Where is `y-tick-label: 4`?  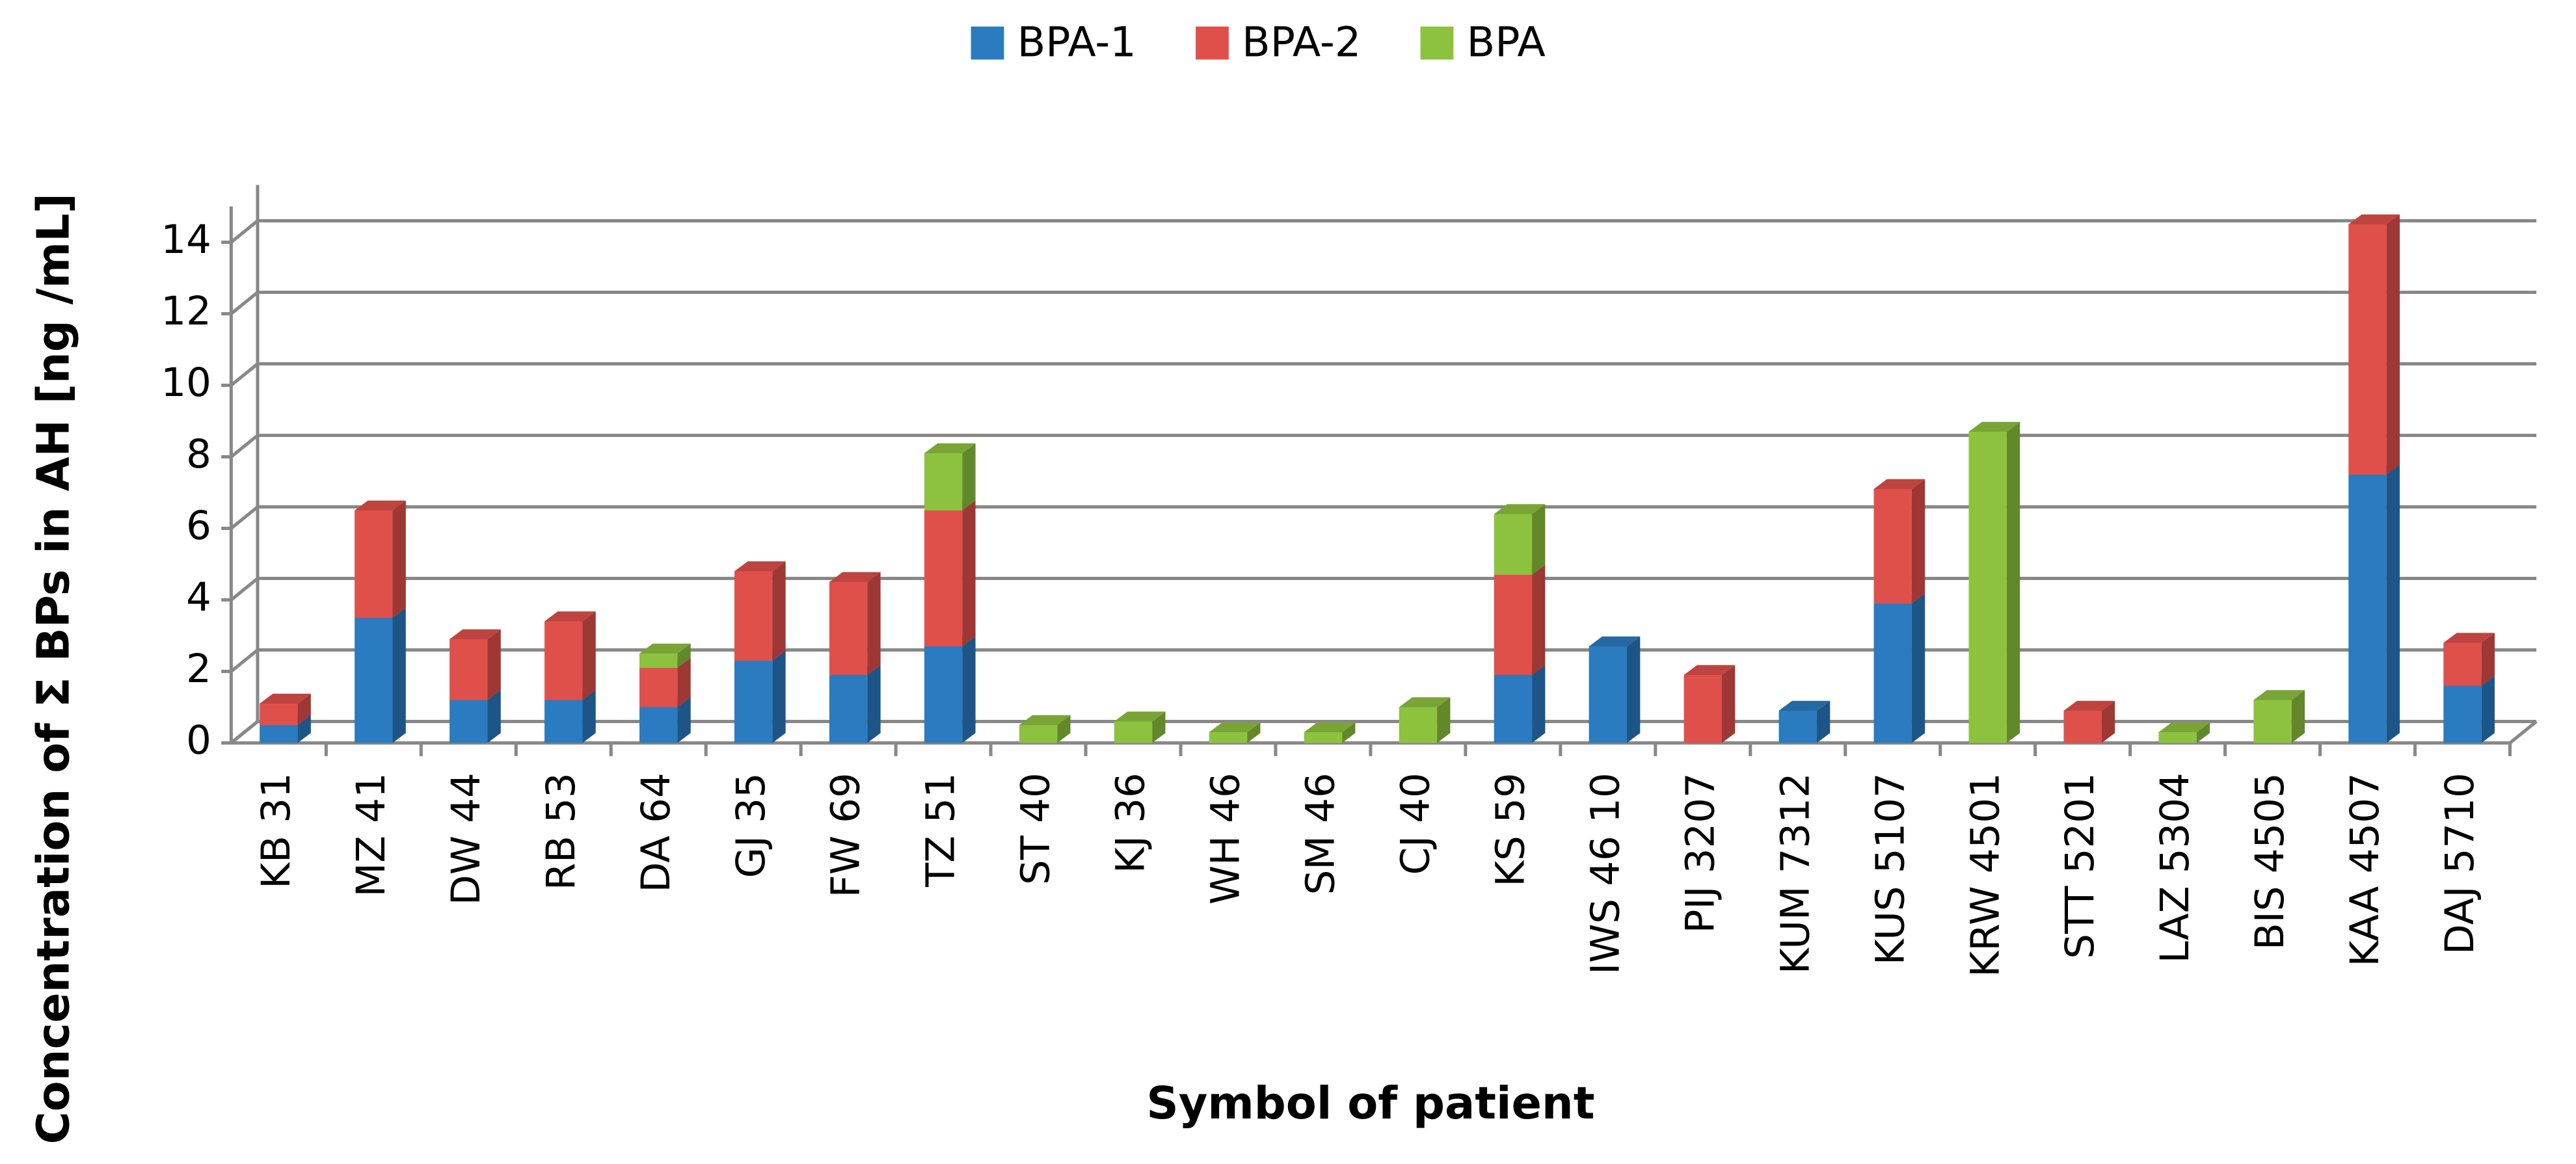
y-tick-label: 4 is located at coordinates (198, 597).